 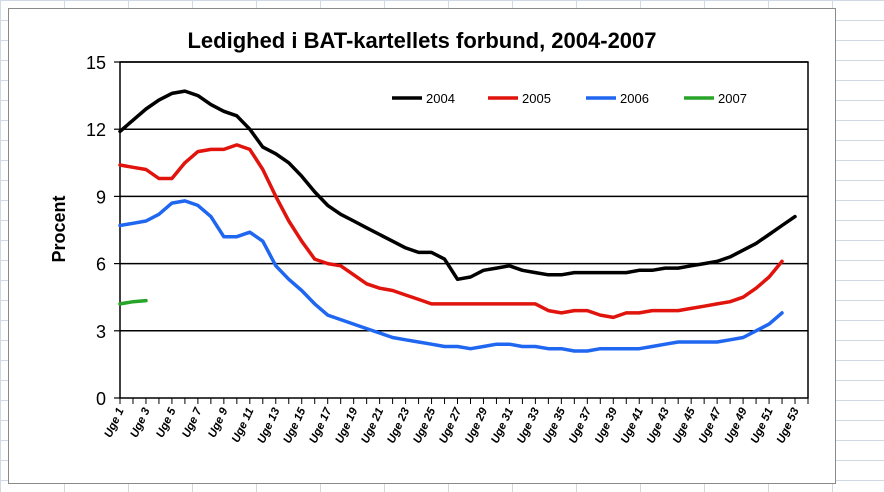 What do you see at coordinates (101, 399) in the screenshot?
I see `y-tick-label: 0` at bounding box center [101, 399].